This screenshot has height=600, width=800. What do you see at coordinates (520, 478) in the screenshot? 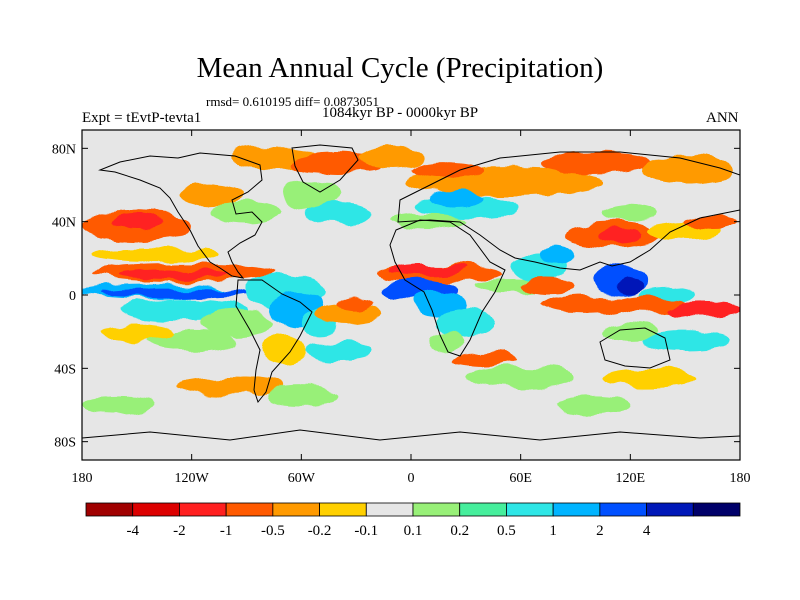
I see `x-tick-label: 60E` at bounding box center [520, 478].